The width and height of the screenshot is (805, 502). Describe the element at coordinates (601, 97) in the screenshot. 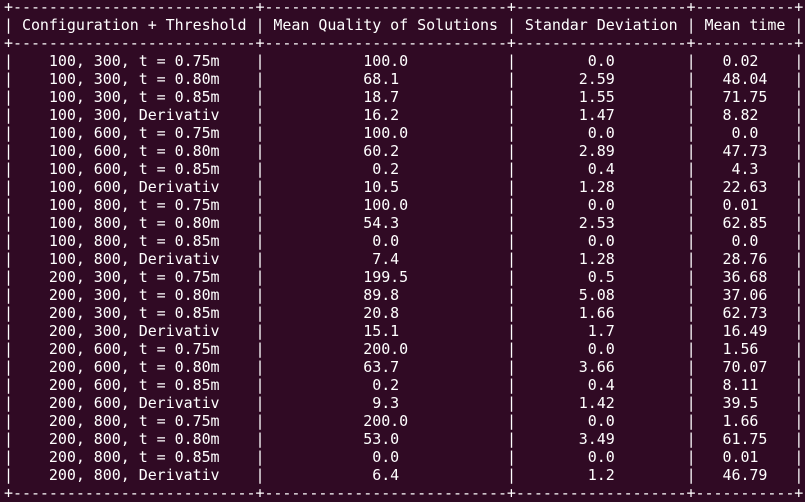

I see `table-cell: 1.55` at that location.